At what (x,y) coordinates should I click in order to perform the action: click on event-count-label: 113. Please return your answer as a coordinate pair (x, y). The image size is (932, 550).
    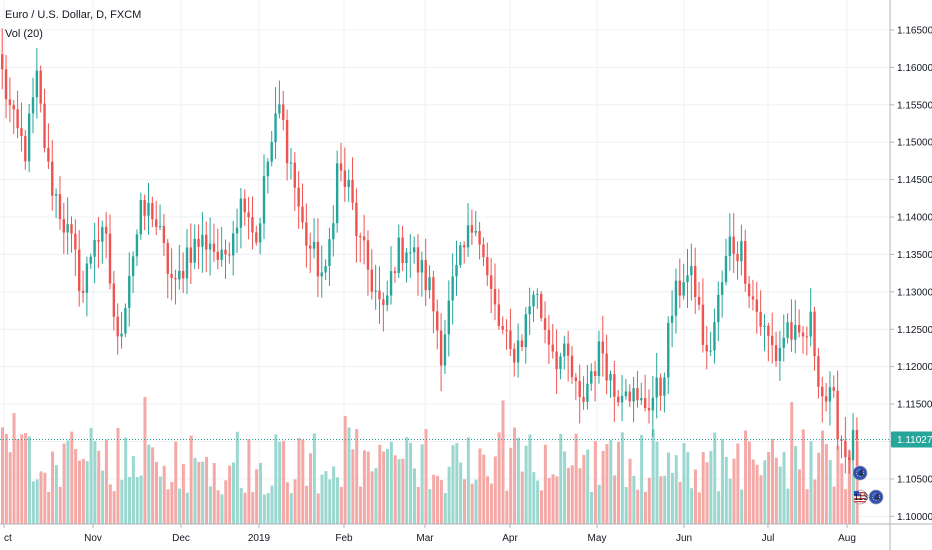
    Looking at the image, I should click on (861, 497).